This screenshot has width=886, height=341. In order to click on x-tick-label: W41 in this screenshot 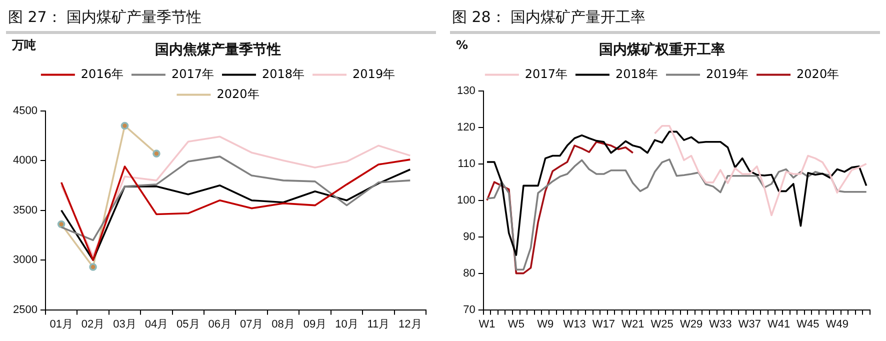, I will do `click(778, 324)`.